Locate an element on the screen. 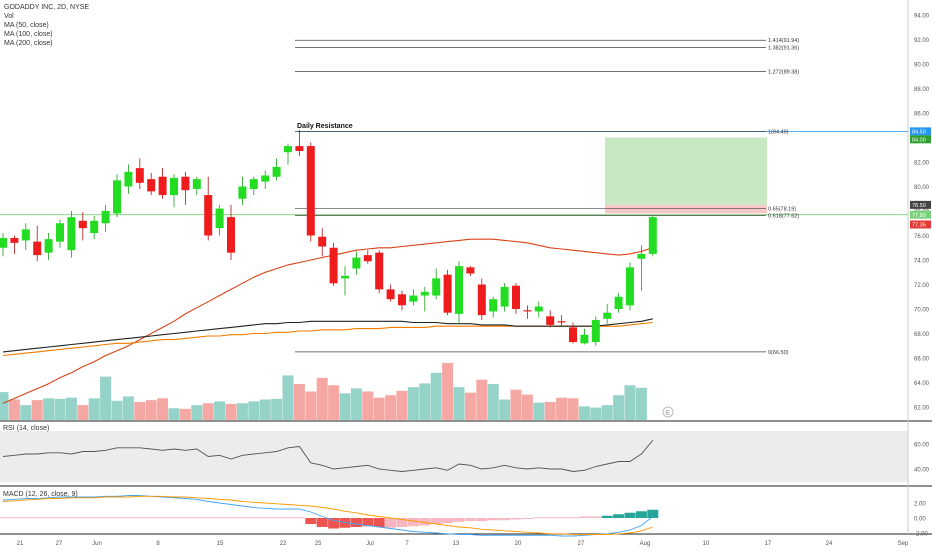 This screenshot has height=555, width=932. legend-item-vol: Vol is located at coordinates (9, 16).